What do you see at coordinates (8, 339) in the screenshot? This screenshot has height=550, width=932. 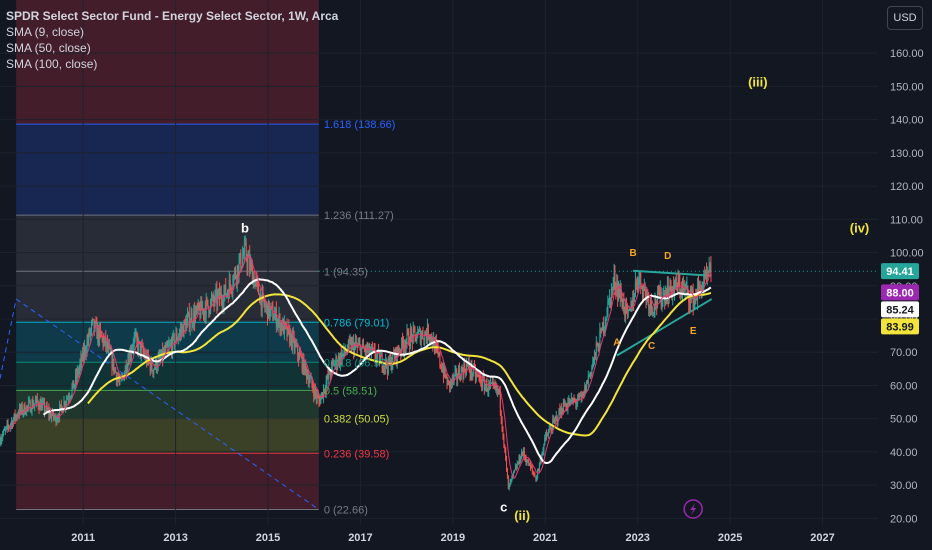 I see `fib-trend-line-up` at bounding box center [8, 339].